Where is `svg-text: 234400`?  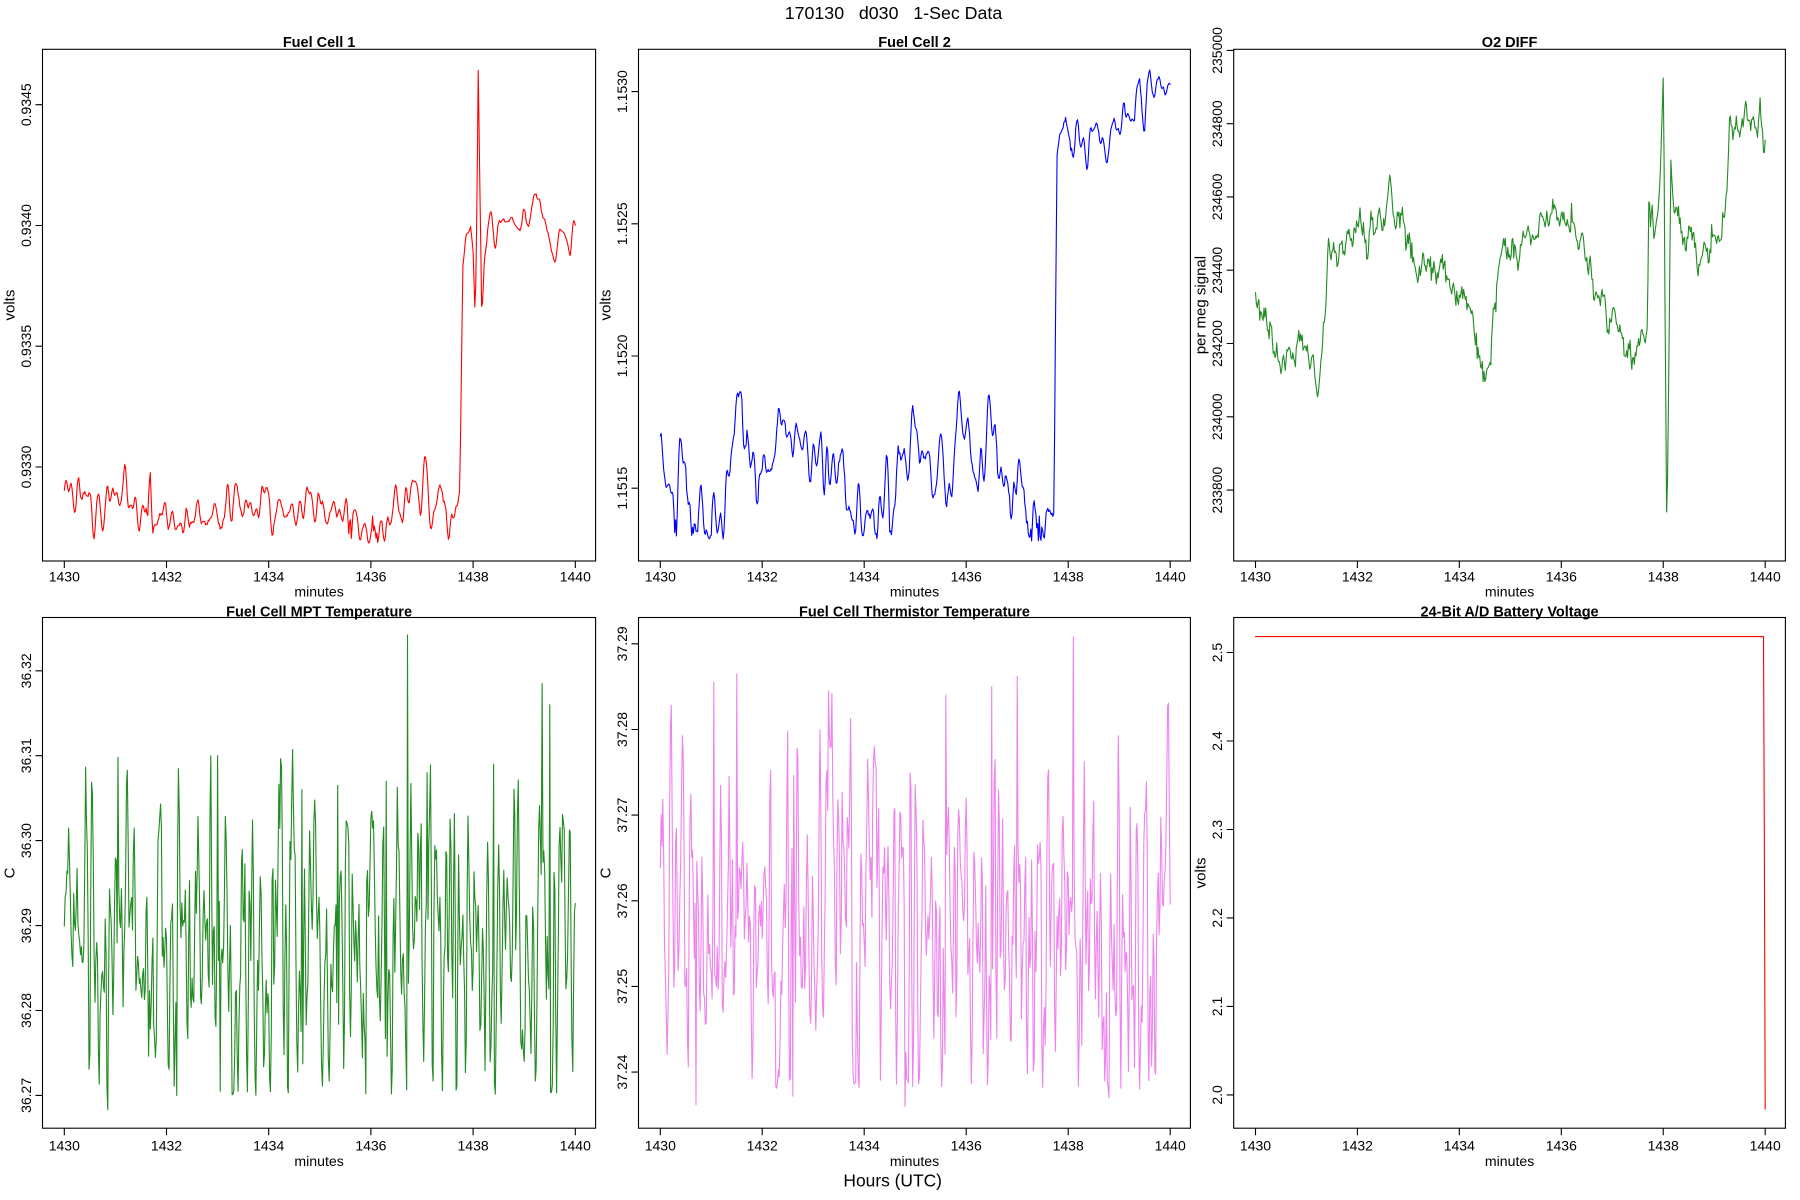 svg-text: 234400 is located at coordinates (1217, 270).